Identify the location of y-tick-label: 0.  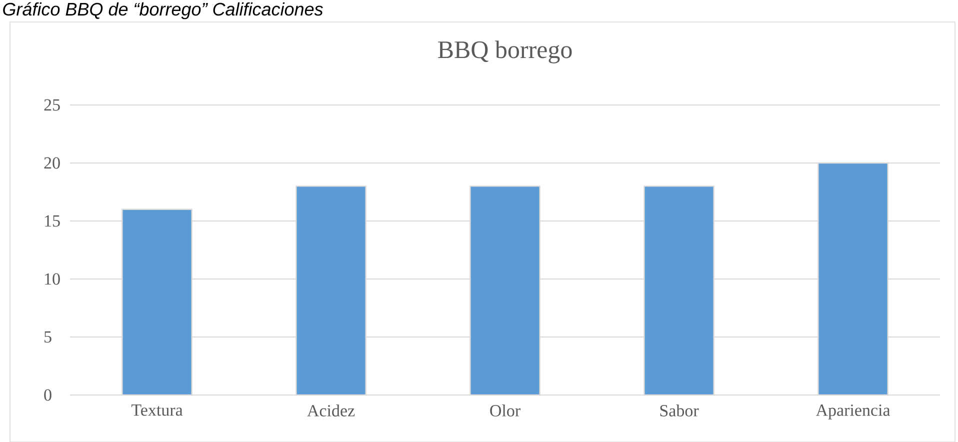
(48, 395).